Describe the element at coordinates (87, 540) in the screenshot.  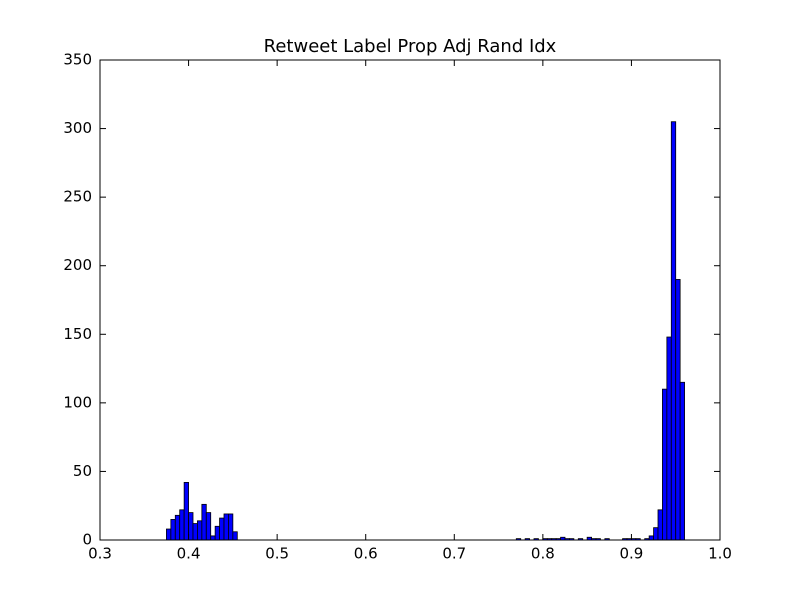
I see `y-tick-label: 0` at that location.